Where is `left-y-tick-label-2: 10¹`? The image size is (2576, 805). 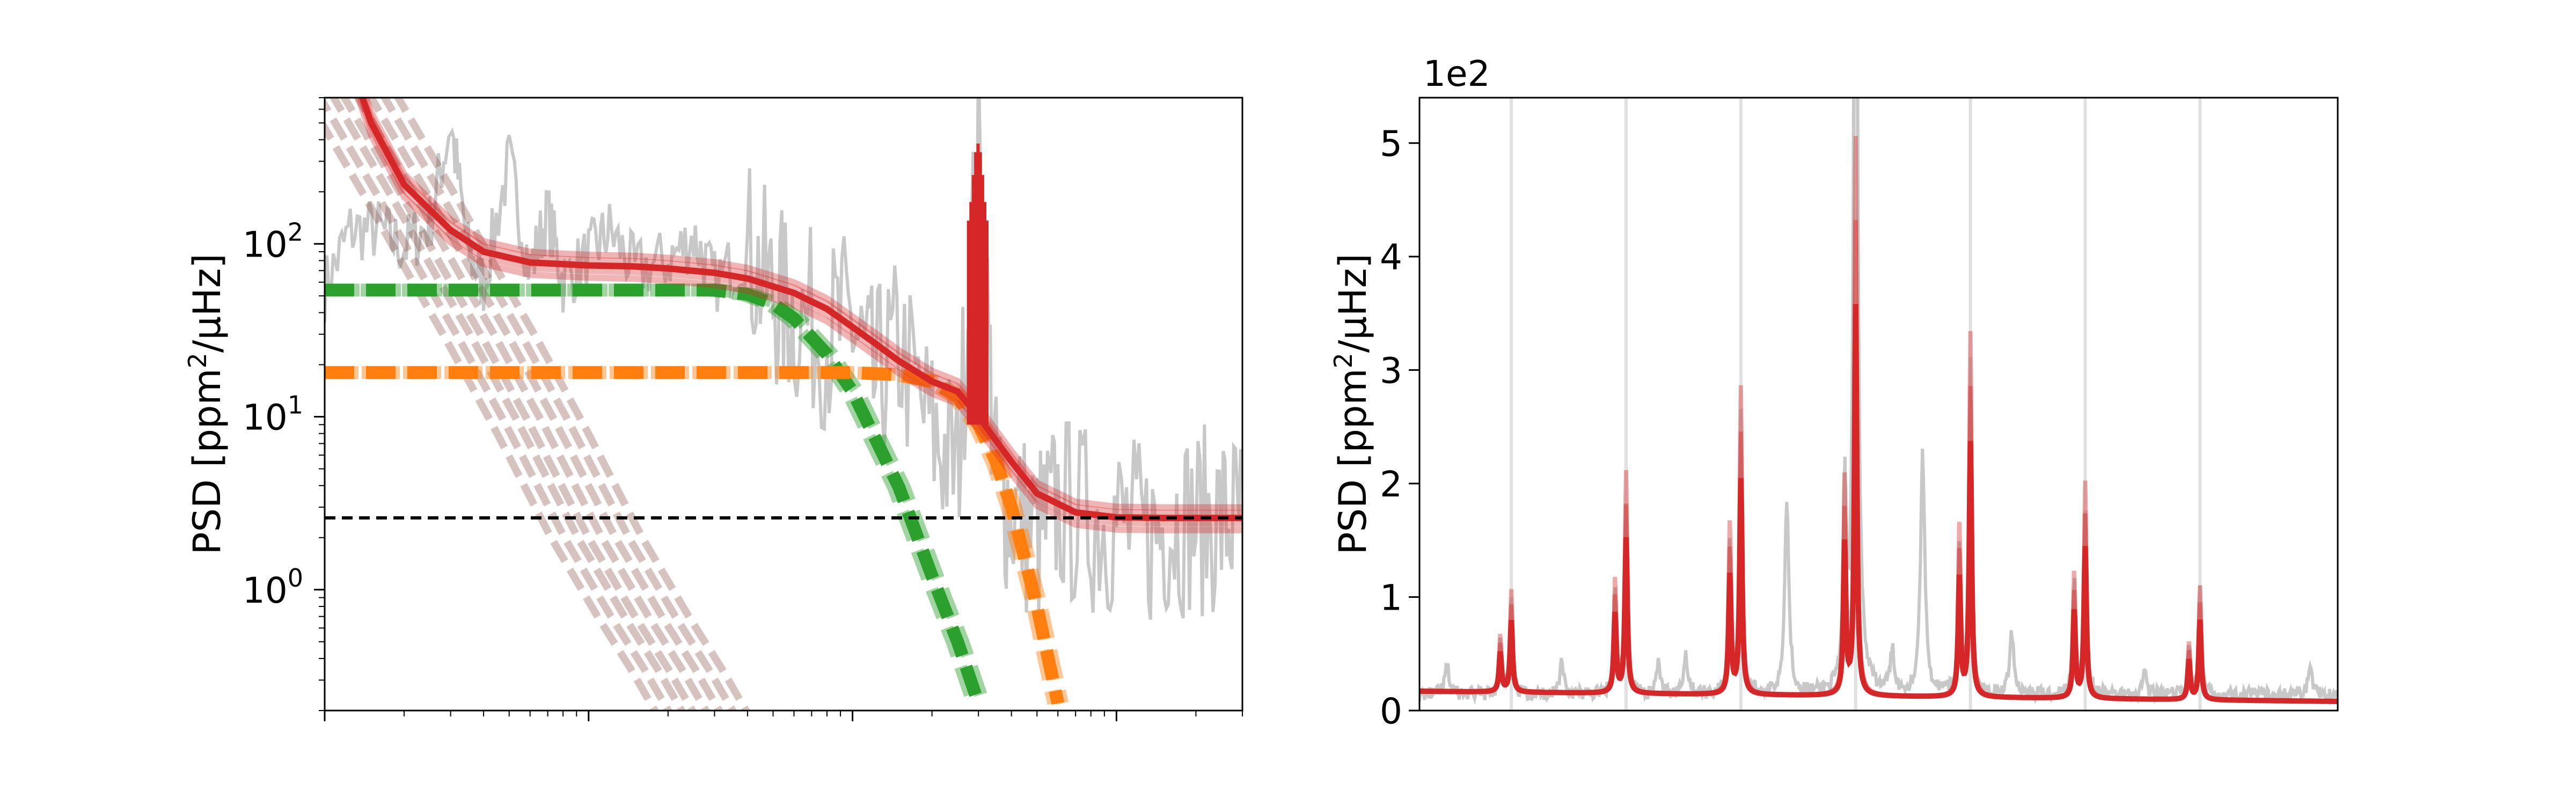
left-y-tick-label-2: 10¹ is located at coordinates (273, 414).